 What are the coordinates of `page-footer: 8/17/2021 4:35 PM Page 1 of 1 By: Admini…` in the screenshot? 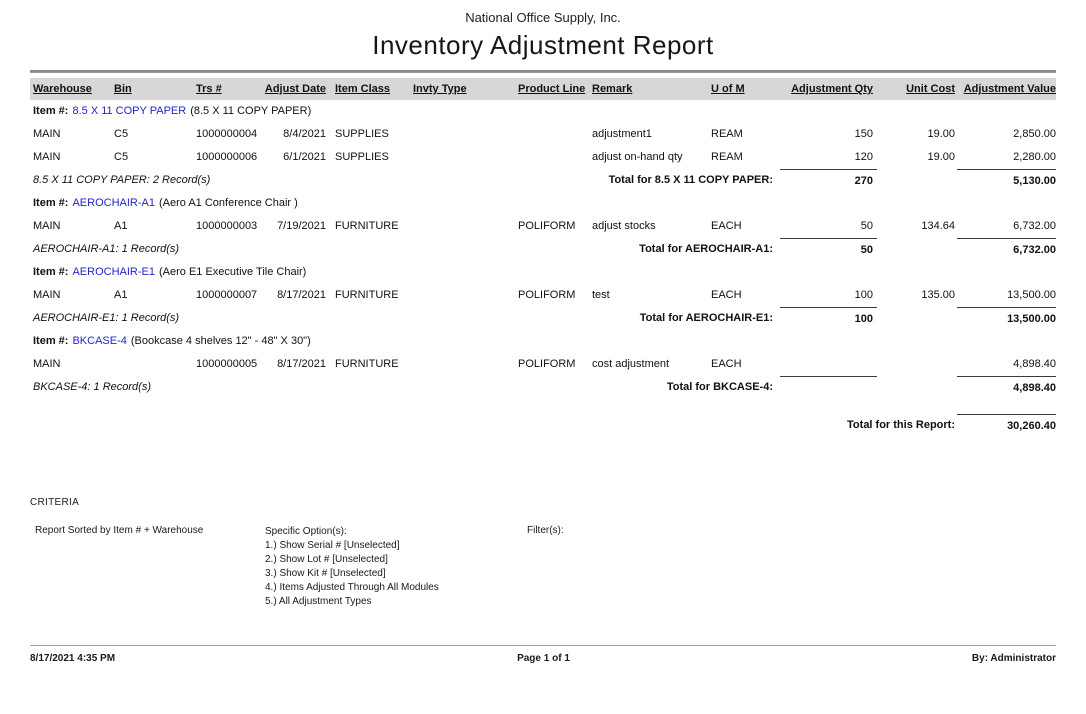 It's located at (543, 658).